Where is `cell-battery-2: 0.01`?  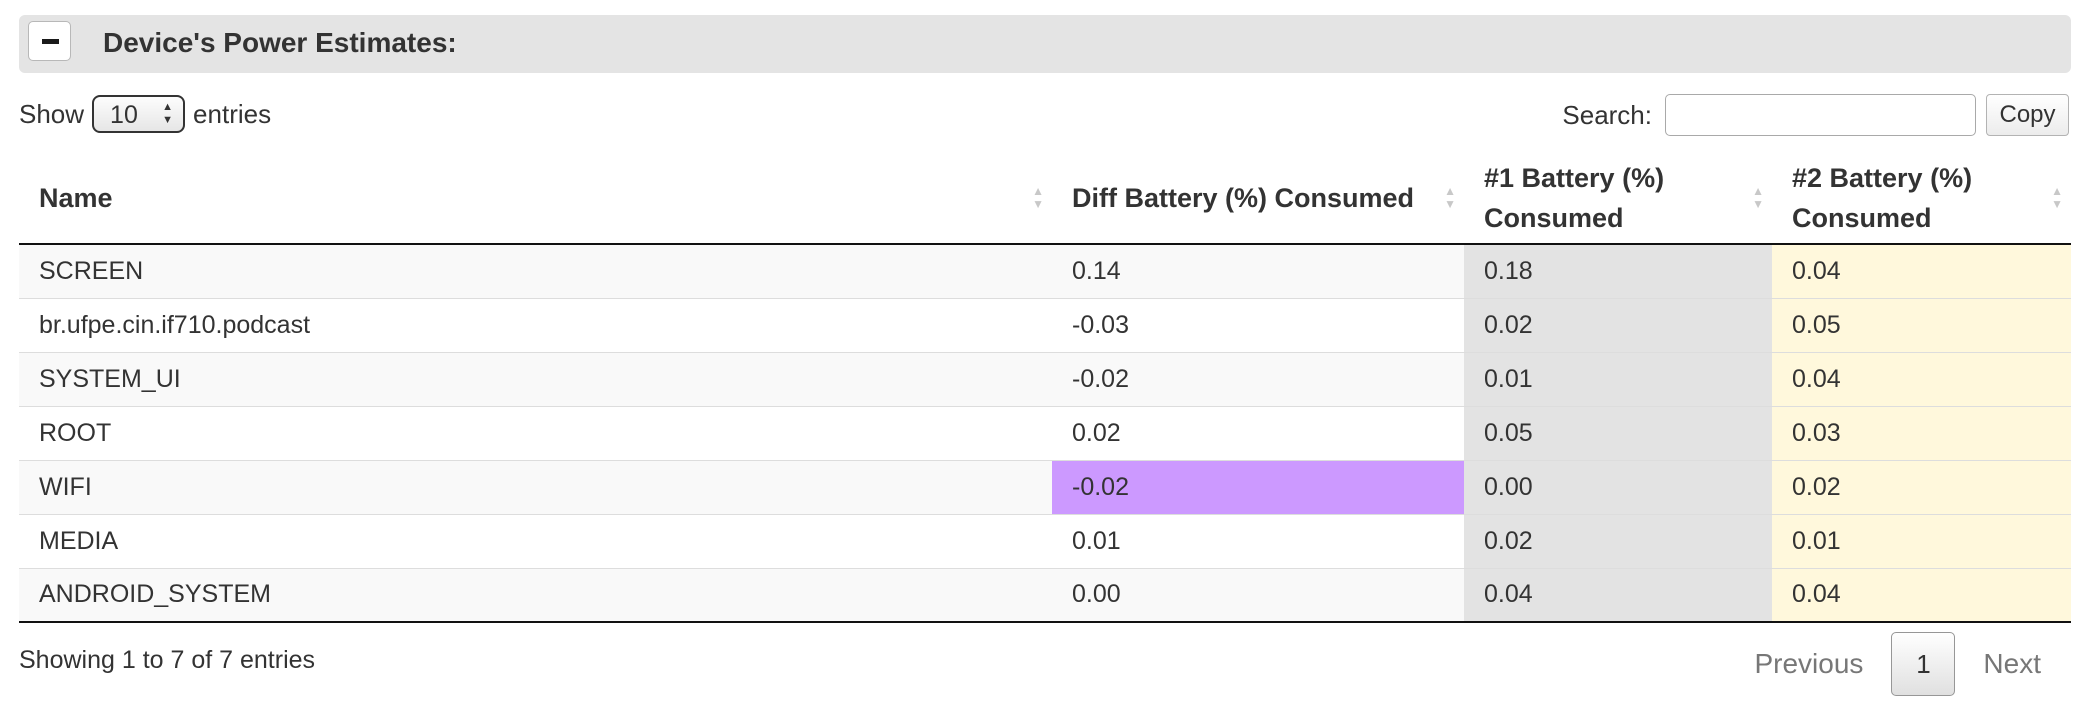 cell-battery-2: 0.01 is located at coordinates (1921, 540).